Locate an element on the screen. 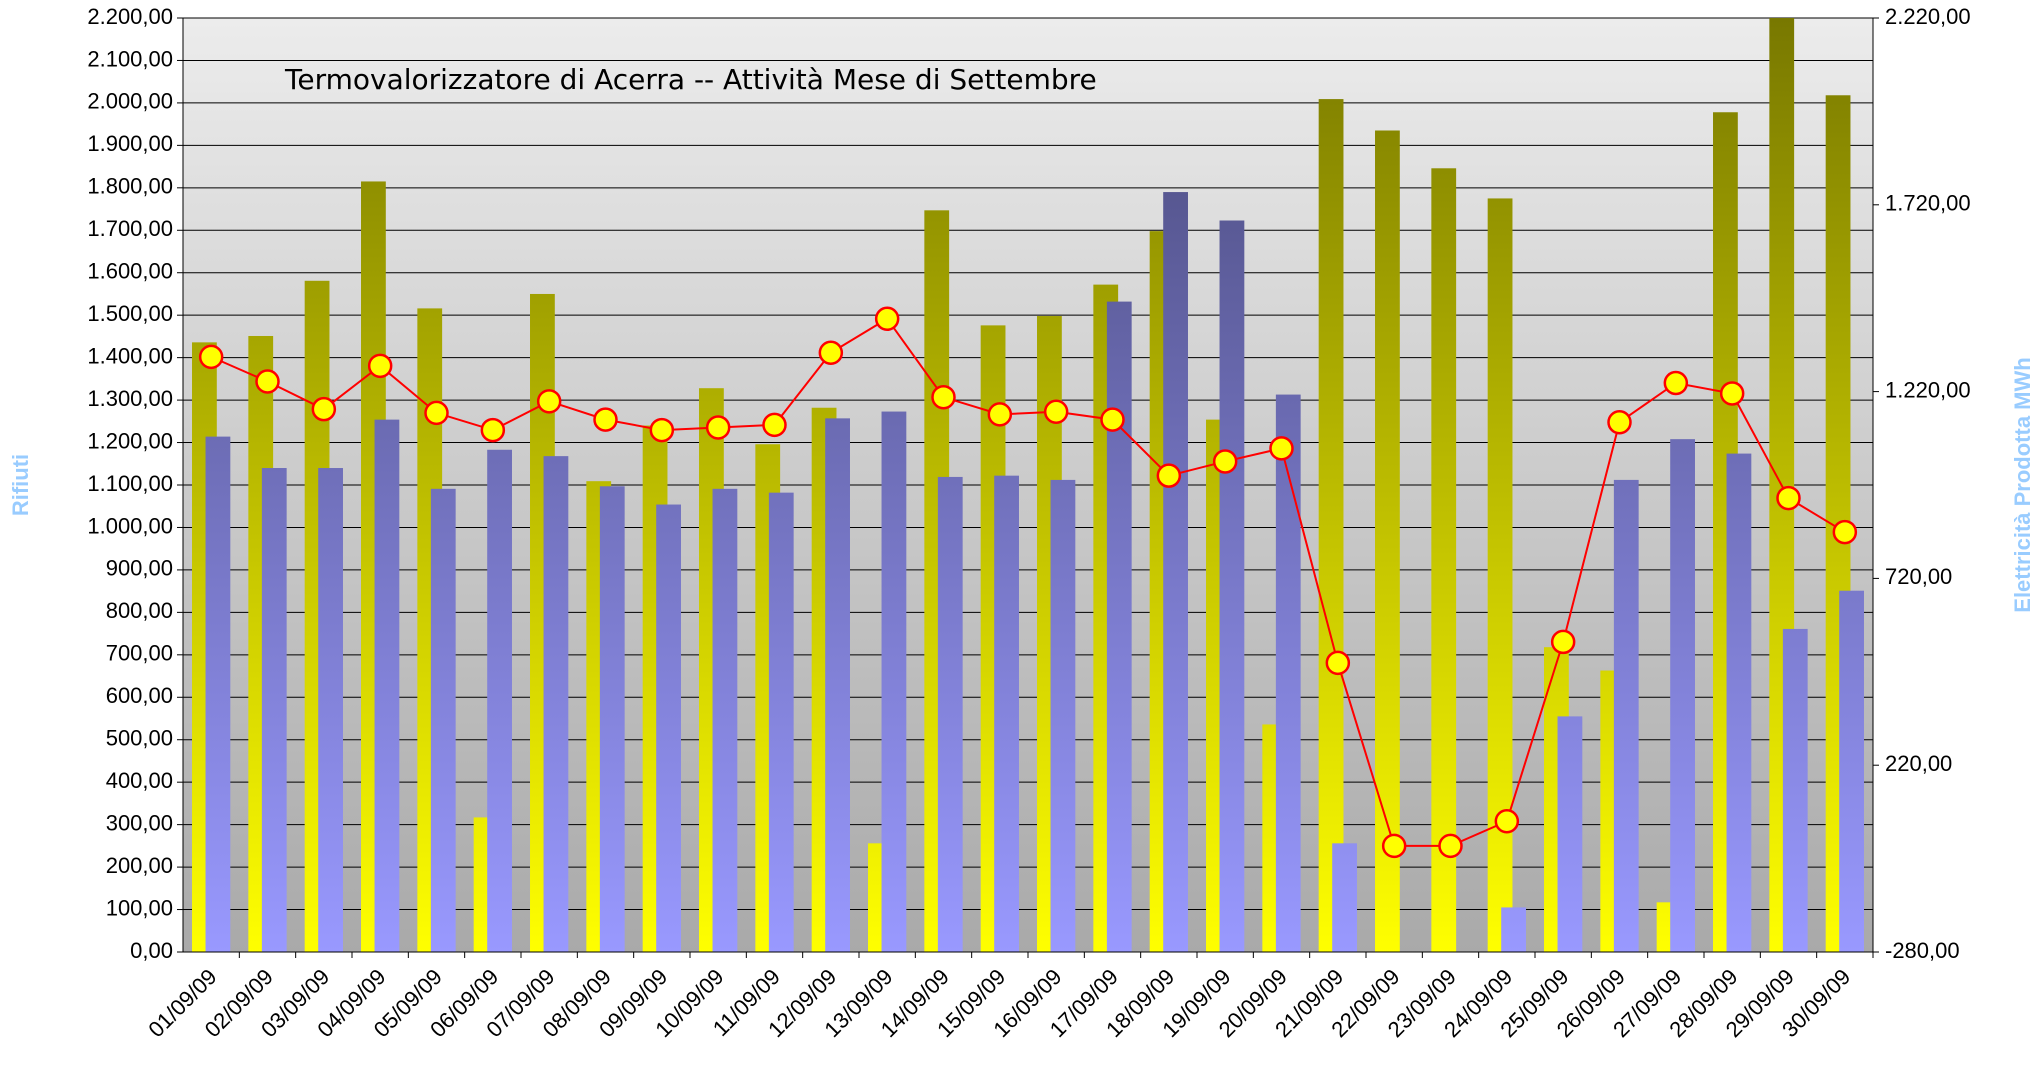 The height and width of the screenshot is (1072, 2044). y-tick-label: 1.300,00 is located at coordinates (130, 398).